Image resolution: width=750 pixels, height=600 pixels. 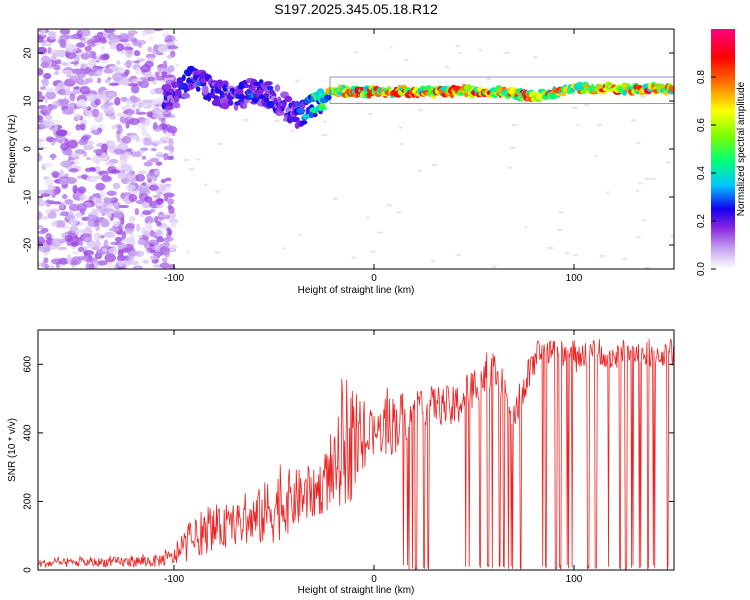 I want to click on colorbar-tick-label: 0.2, so click(x=701, y=221).